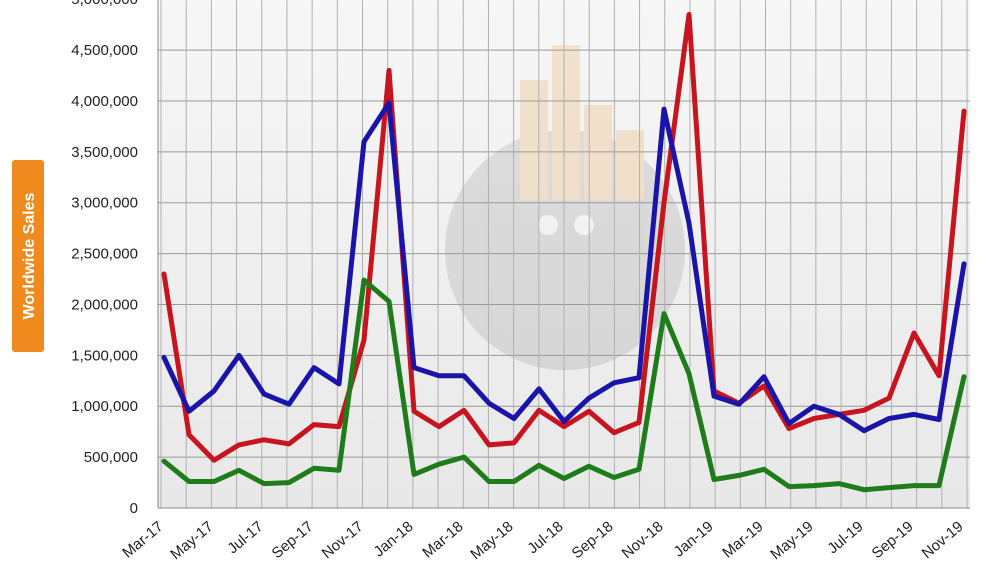 The height and width of the screenshot is (572, 1000). Describe the element at coordinates (104, 304) in the screenshot. I see `y-tick-label: 2,000,000` at that location.